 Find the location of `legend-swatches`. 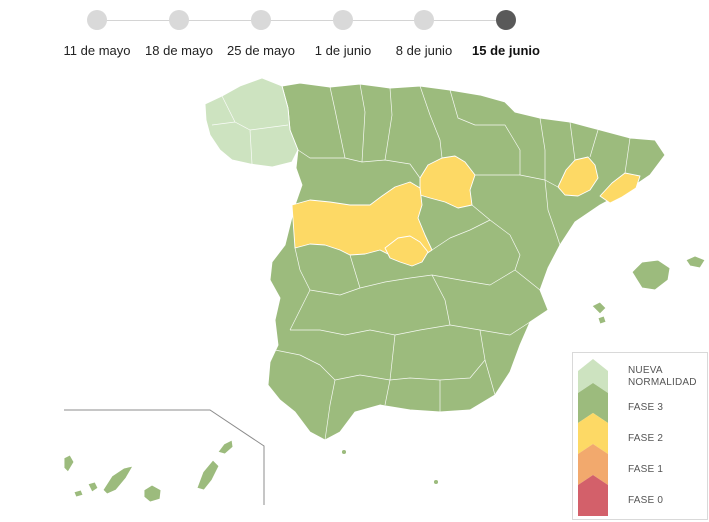

legend-swatches is located at coordinates (593, 437).